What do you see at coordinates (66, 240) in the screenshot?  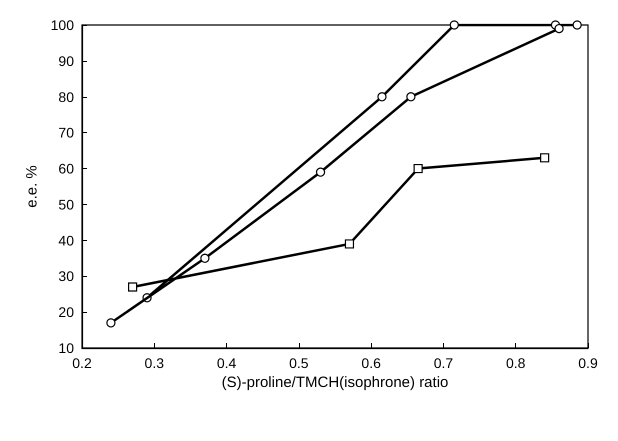 I see `y-tick-label: 40` at bounding box center [66, 240].